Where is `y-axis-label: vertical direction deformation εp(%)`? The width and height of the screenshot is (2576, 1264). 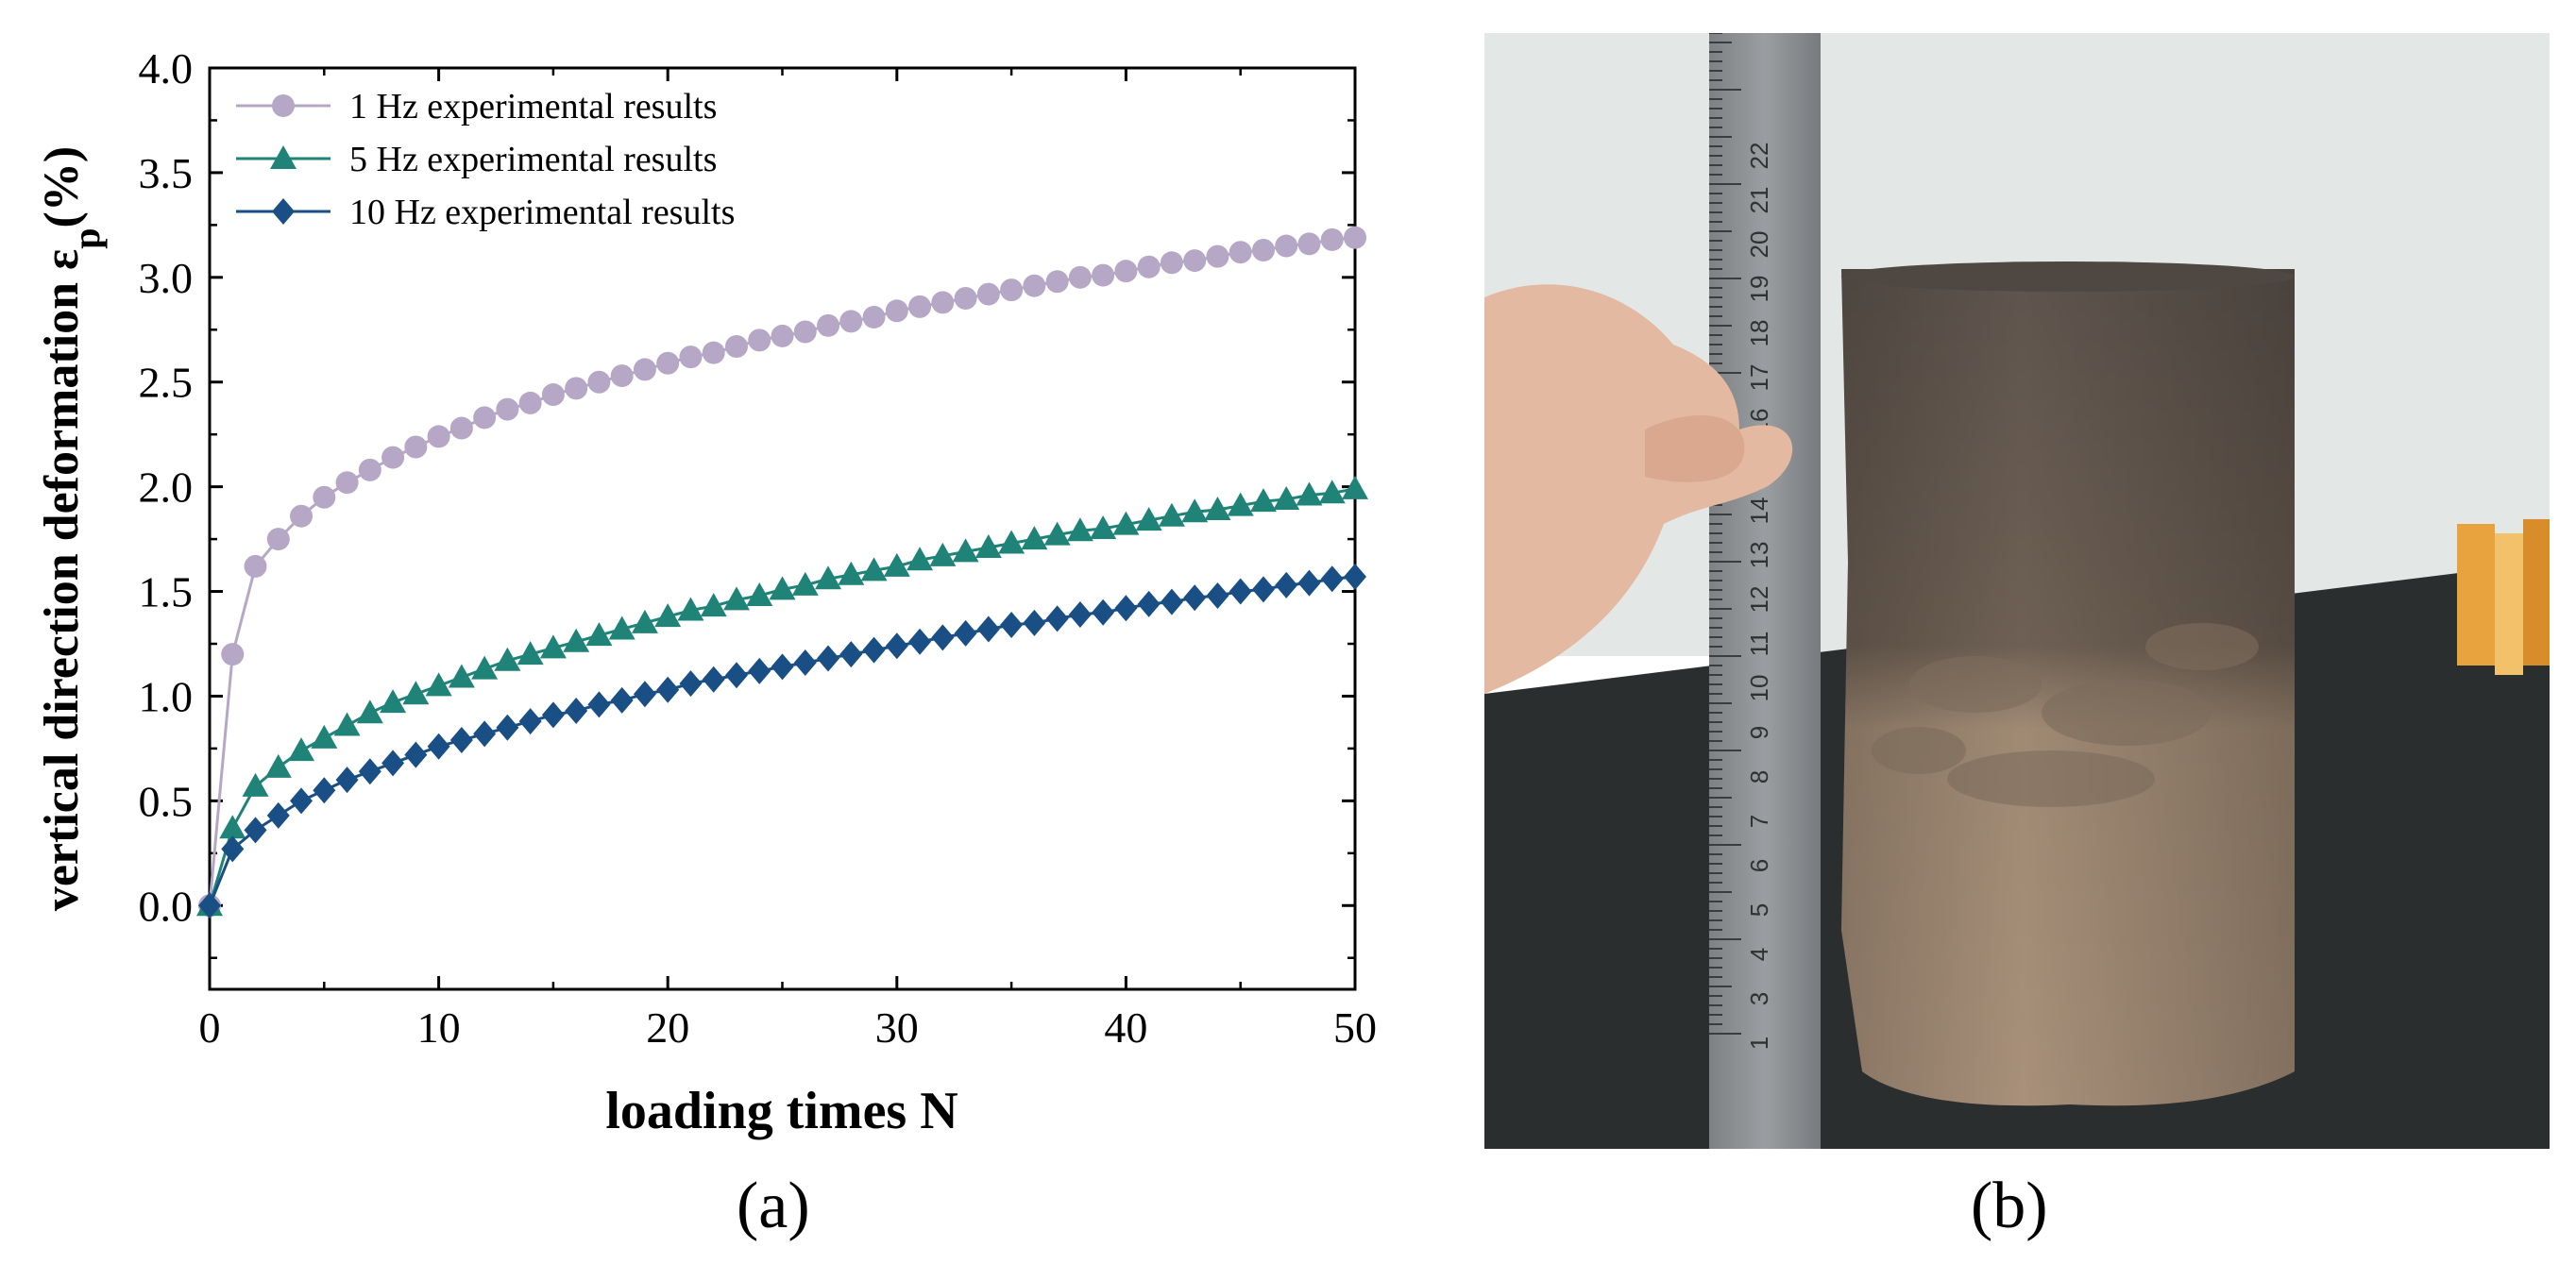 y-axis-label: vertical direction deformation εp(%) is located at coordinates (71, 528).